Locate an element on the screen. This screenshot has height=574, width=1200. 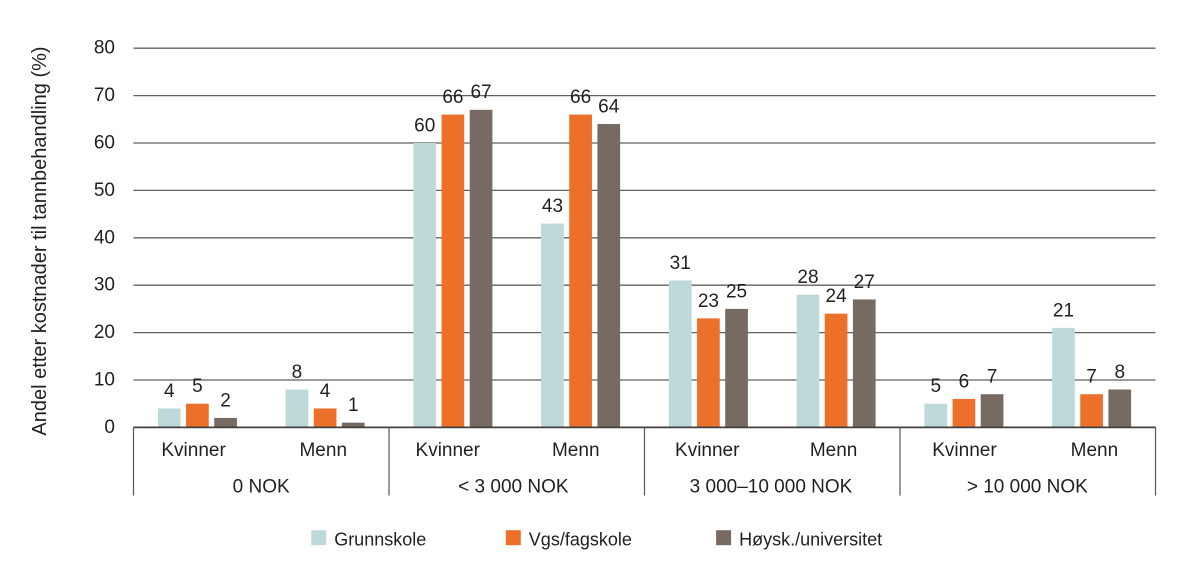
svg-text: 0 is located at coordinates (109, 427).